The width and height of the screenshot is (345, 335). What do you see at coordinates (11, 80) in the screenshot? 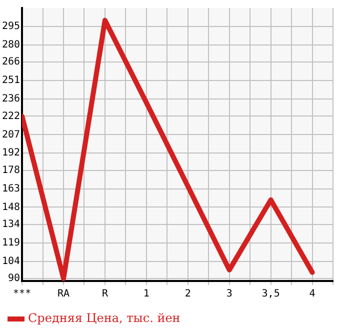
I see `y-tick-label: 251` at bounding box center [11, 80].